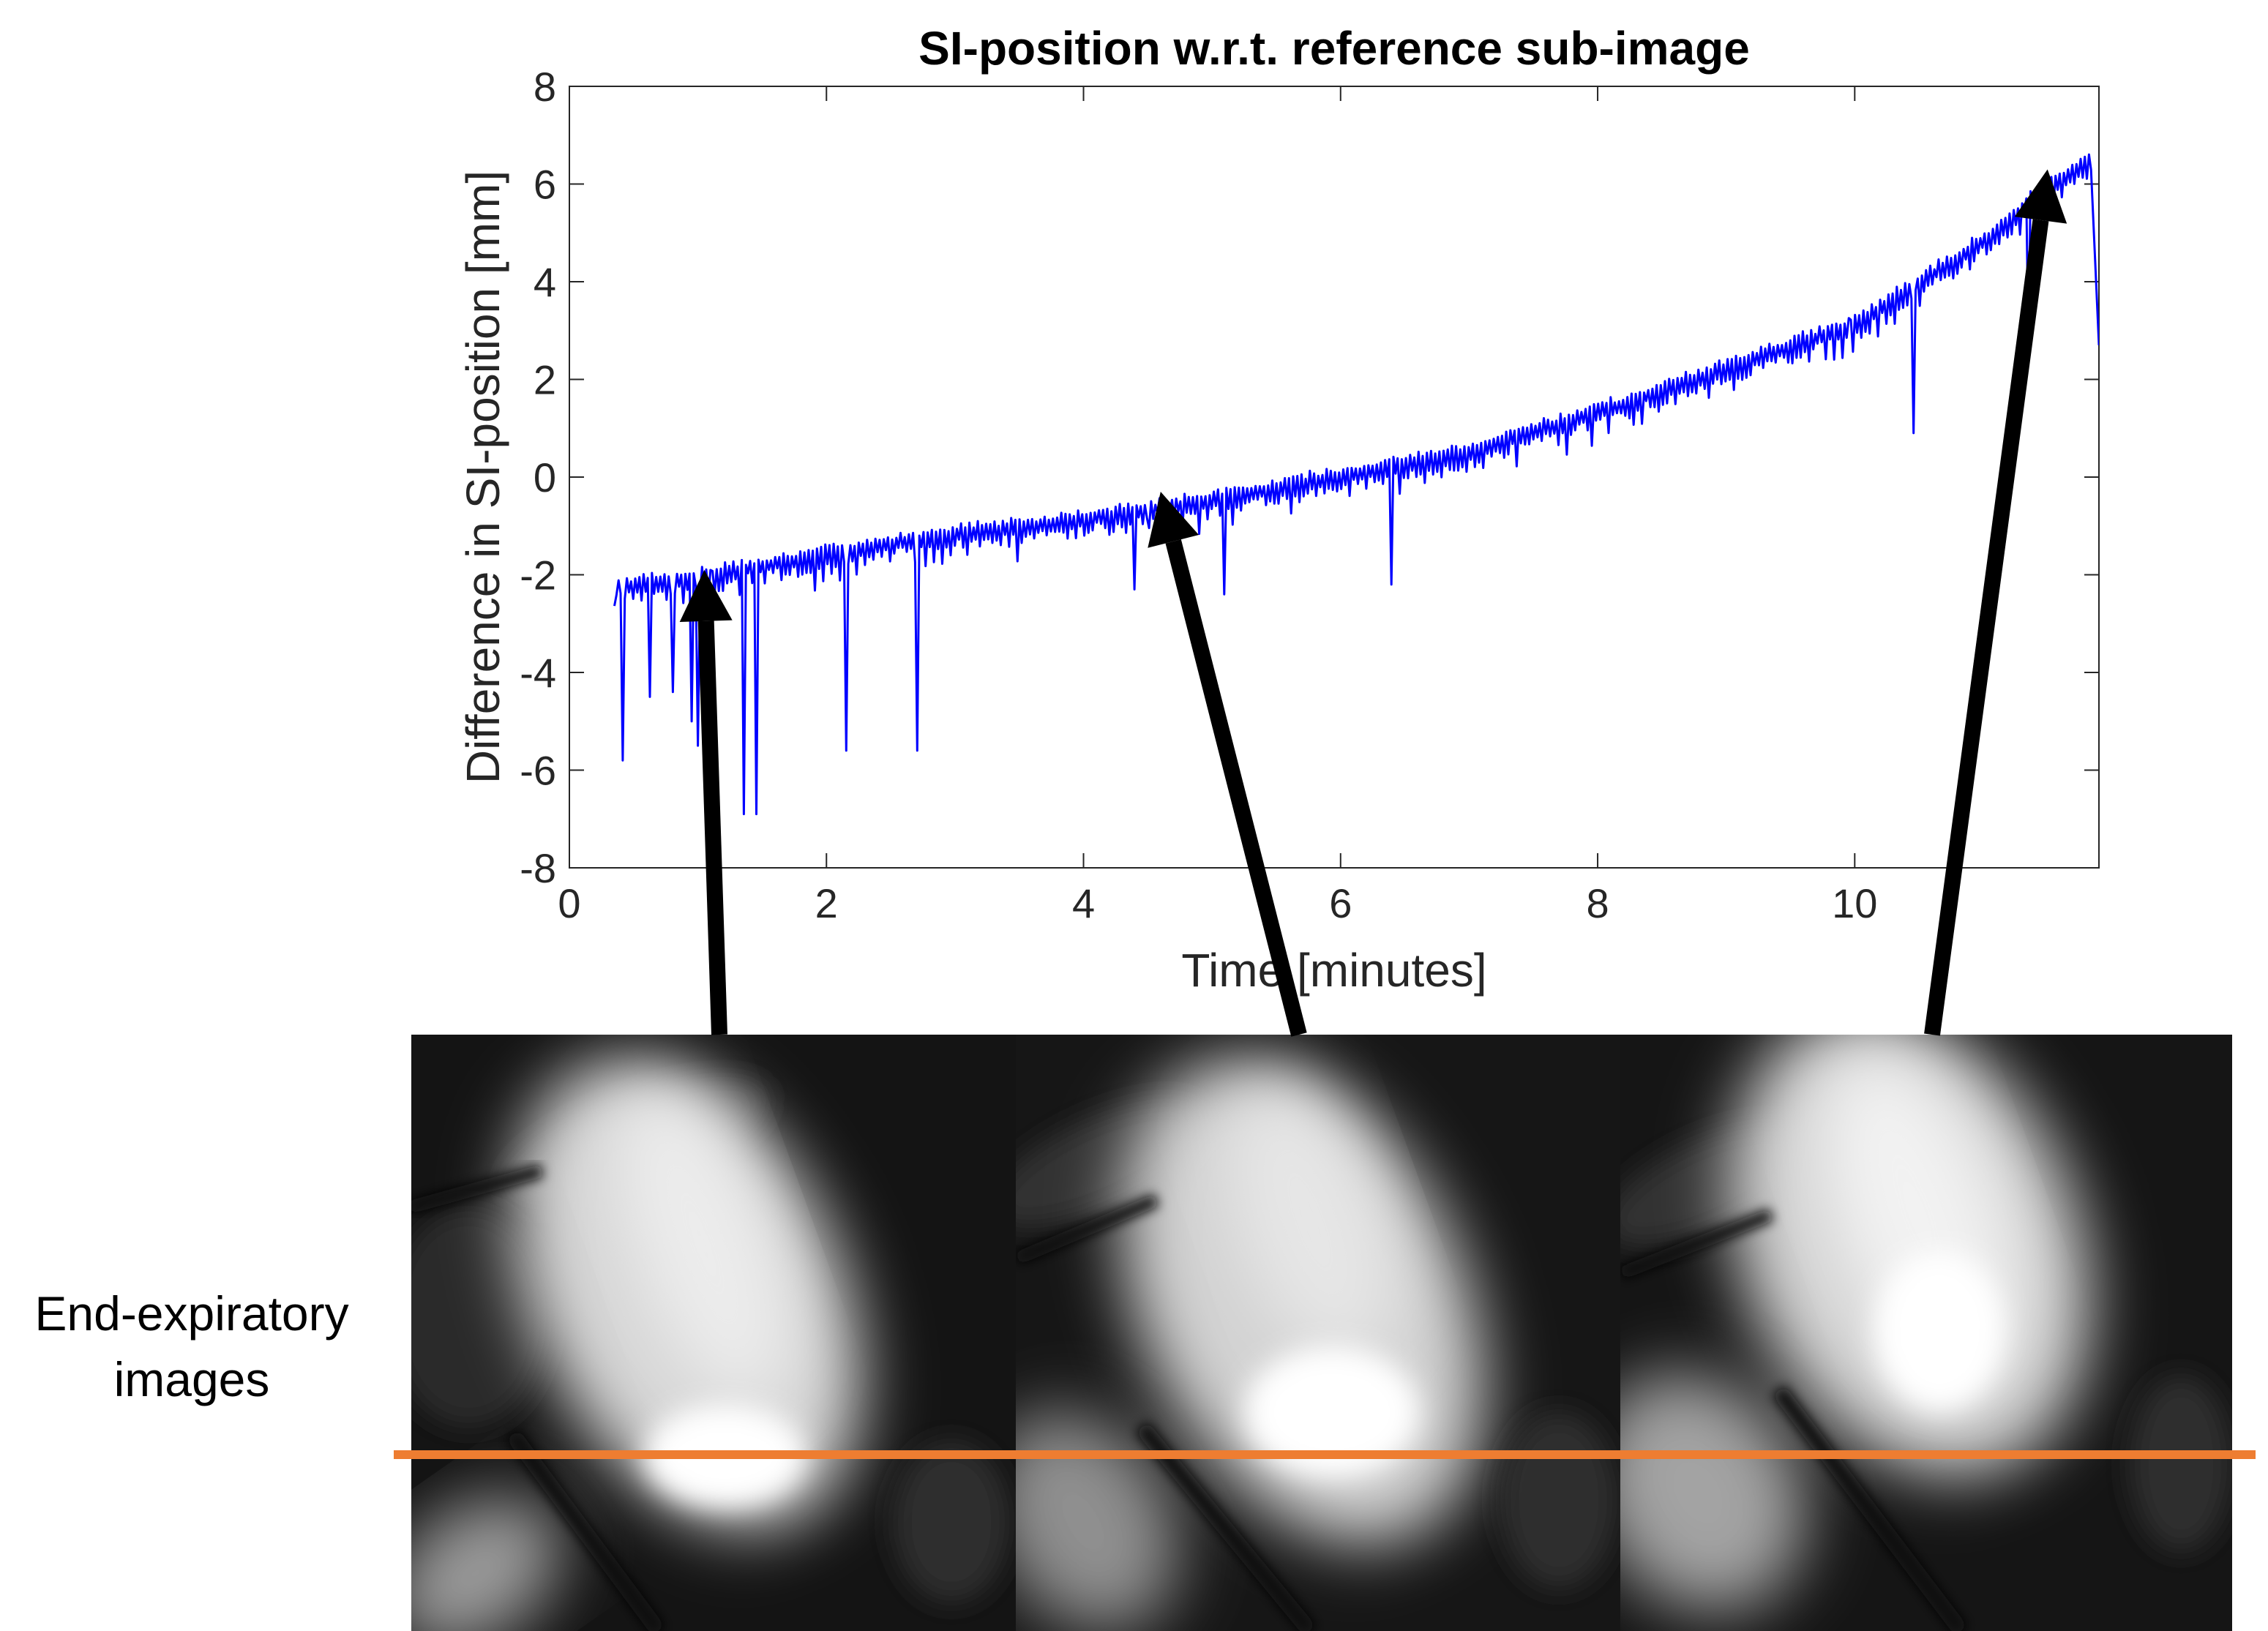  I want to click on x-tick-label: 4, so click(1083, 903).